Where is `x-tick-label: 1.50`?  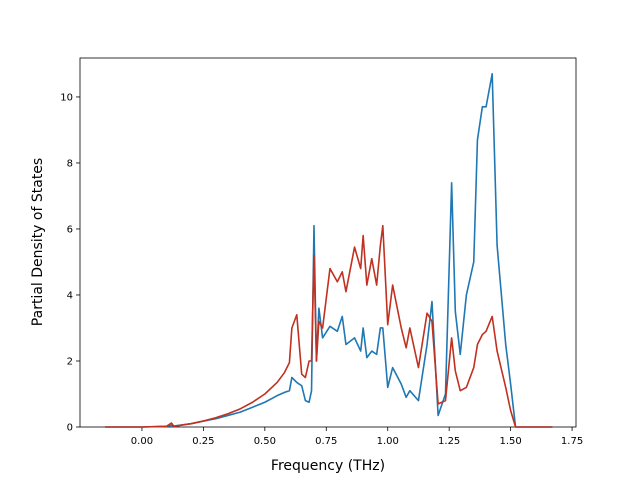 x-tick-label: 1.50 is located at coordinates (510, 441).